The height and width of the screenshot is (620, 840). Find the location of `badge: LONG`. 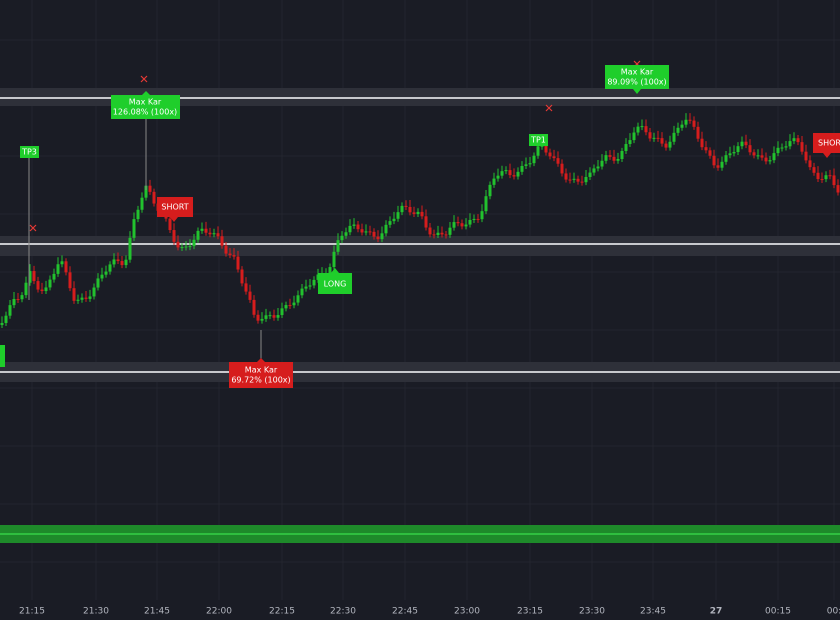

badge: LONG is located at coordinates (335, 281).